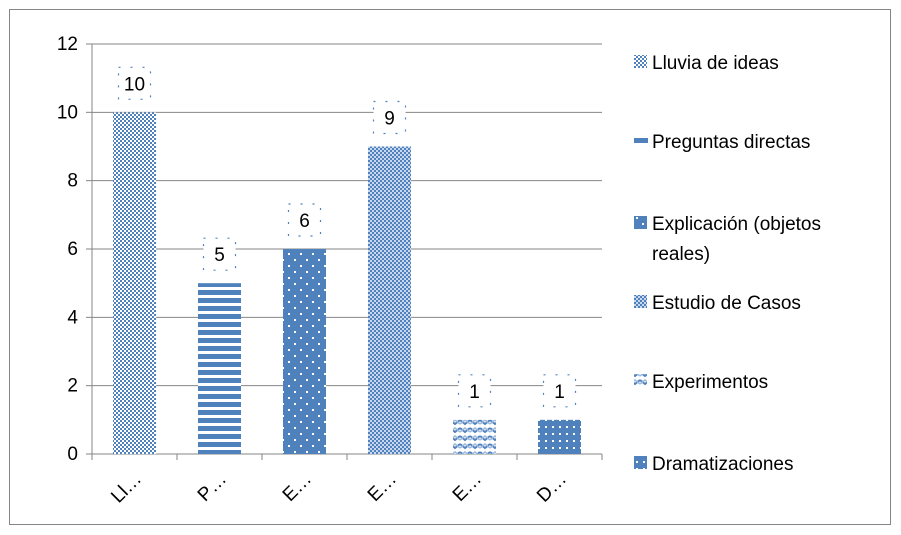 The width and height of the screenshot is (901, 535). Describe the element at coordinates (710, 382) in the screenshot. I see `legend-label: Experimentos` at that location.